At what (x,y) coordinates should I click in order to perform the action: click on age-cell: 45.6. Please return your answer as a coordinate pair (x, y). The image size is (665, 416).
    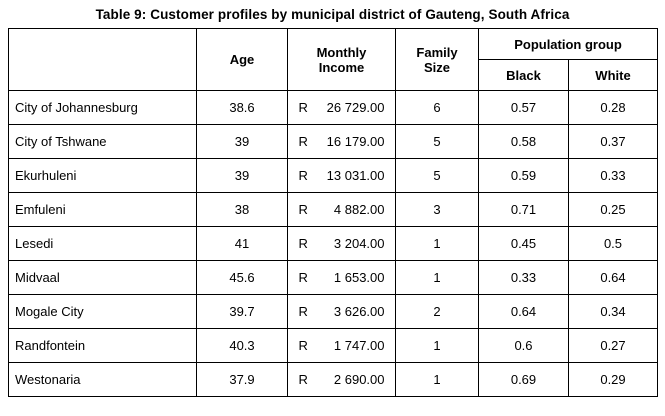
    Looking at the image, I should click on (242, 277).